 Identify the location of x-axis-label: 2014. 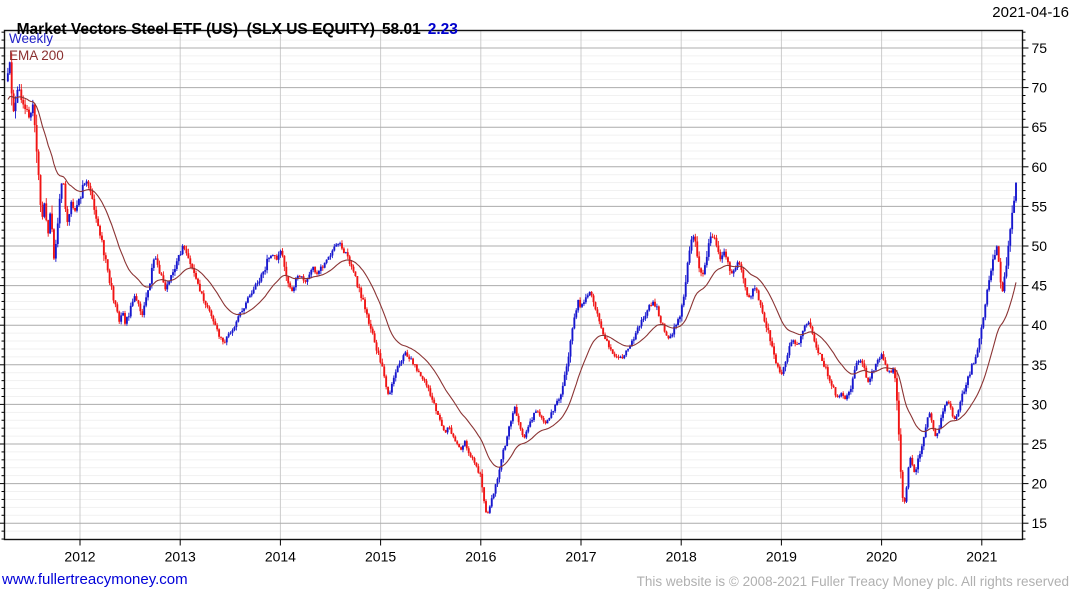
(280, 557).